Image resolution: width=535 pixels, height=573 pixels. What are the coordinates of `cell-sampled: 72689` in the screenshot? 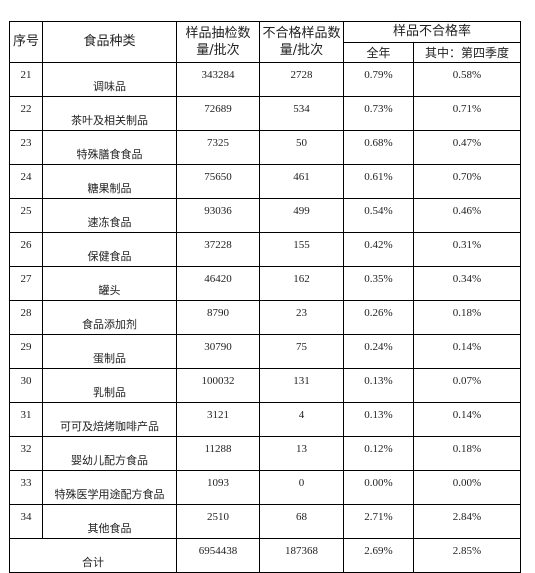 It's located at (218, 113).